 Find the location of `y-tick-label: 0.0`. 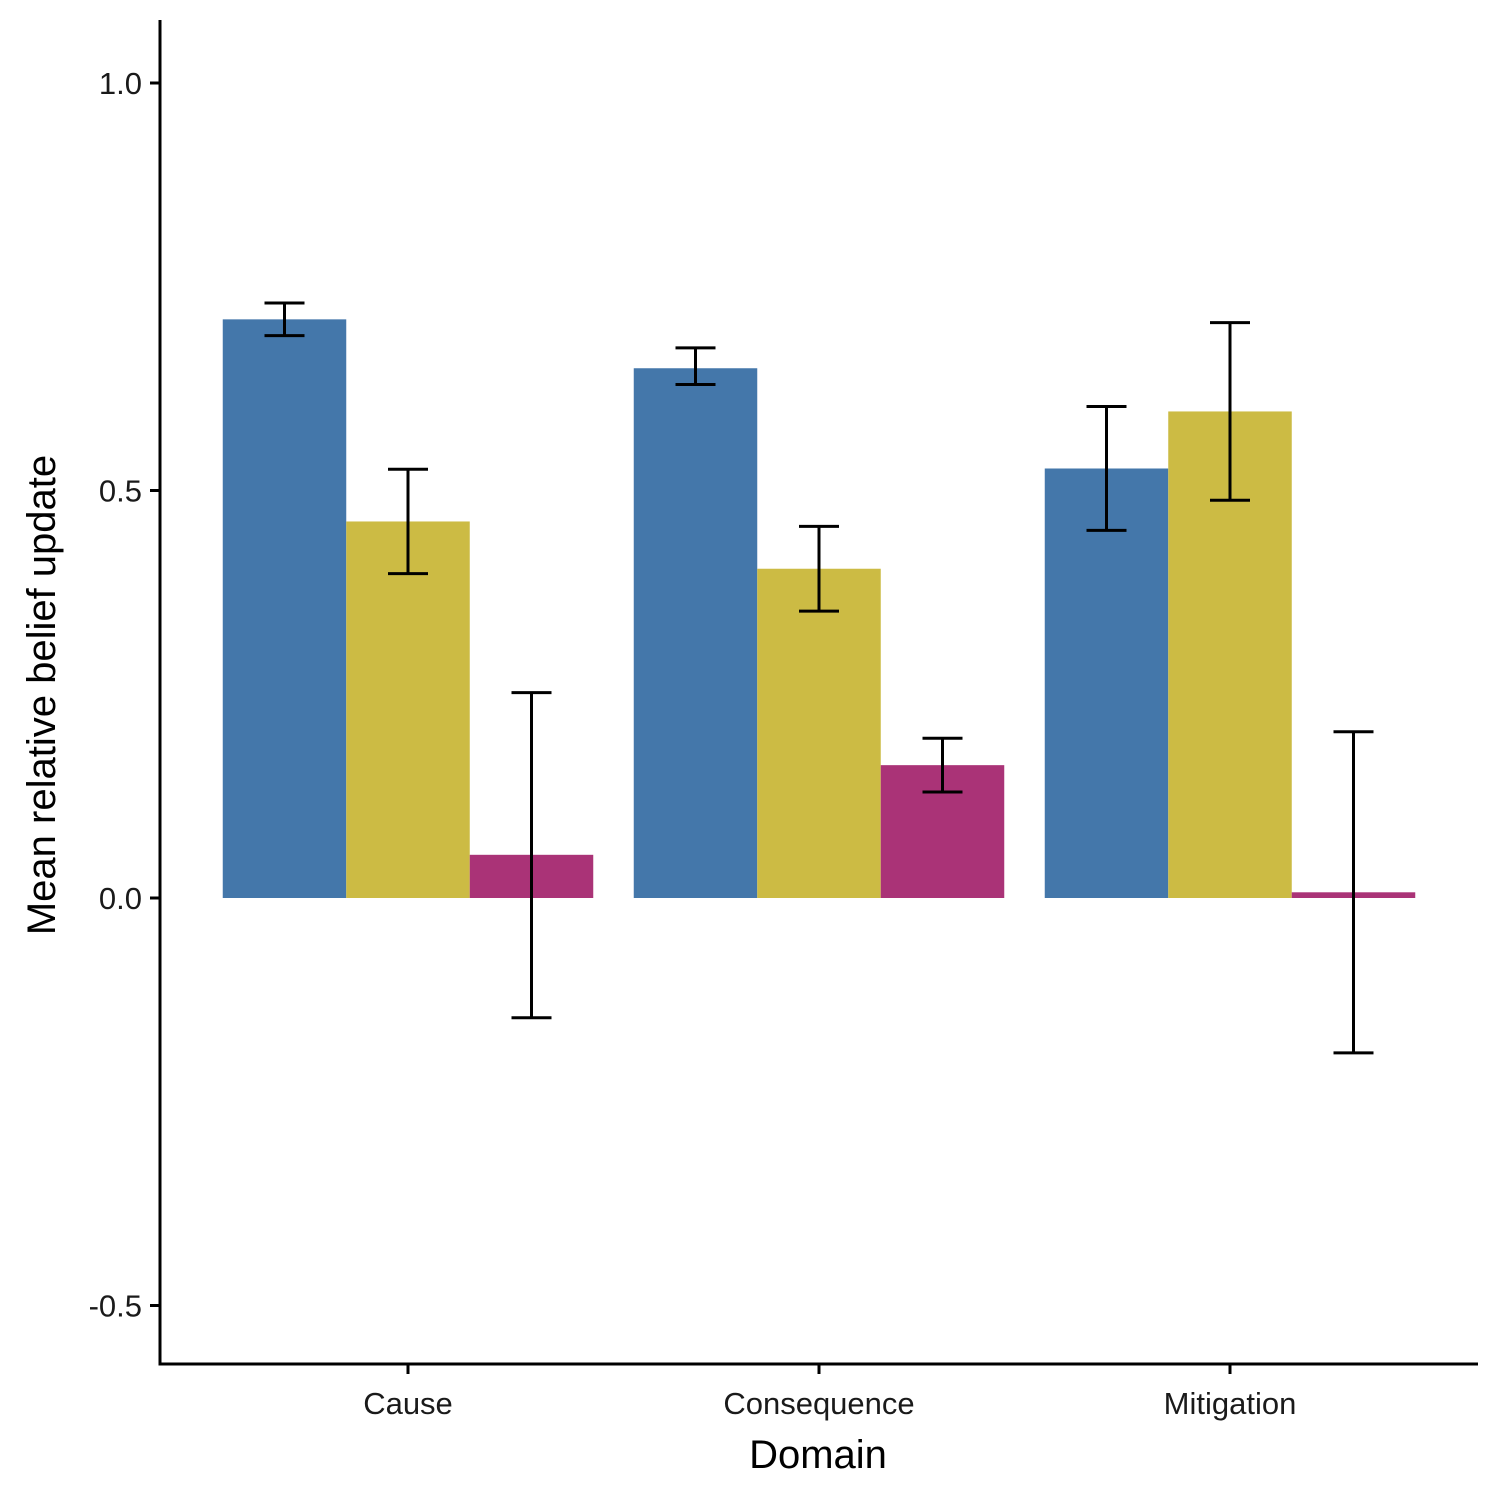

y-tick-label: 0.0 is located at coordinates (120, 898).